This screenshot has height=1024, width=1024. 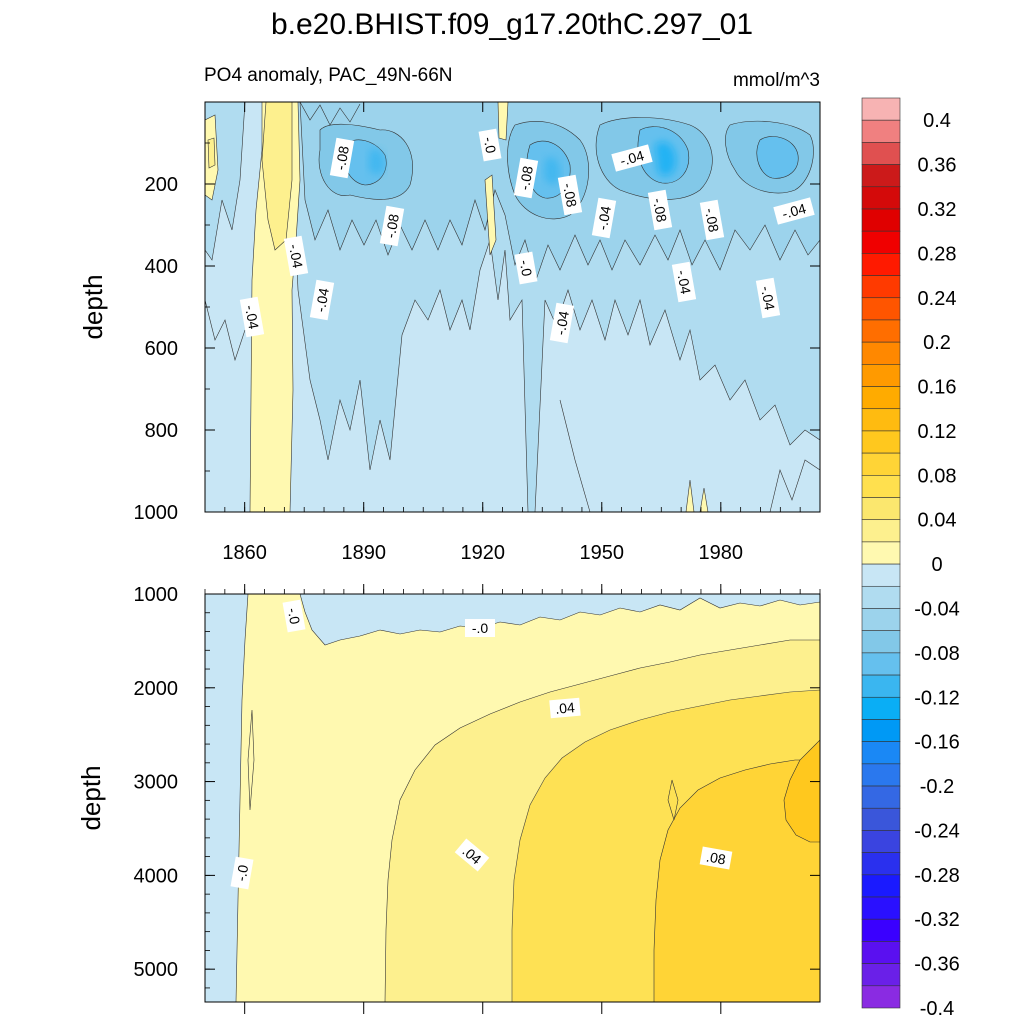 I want to click on contour-label-text: .08, so click(x=716, y=857).